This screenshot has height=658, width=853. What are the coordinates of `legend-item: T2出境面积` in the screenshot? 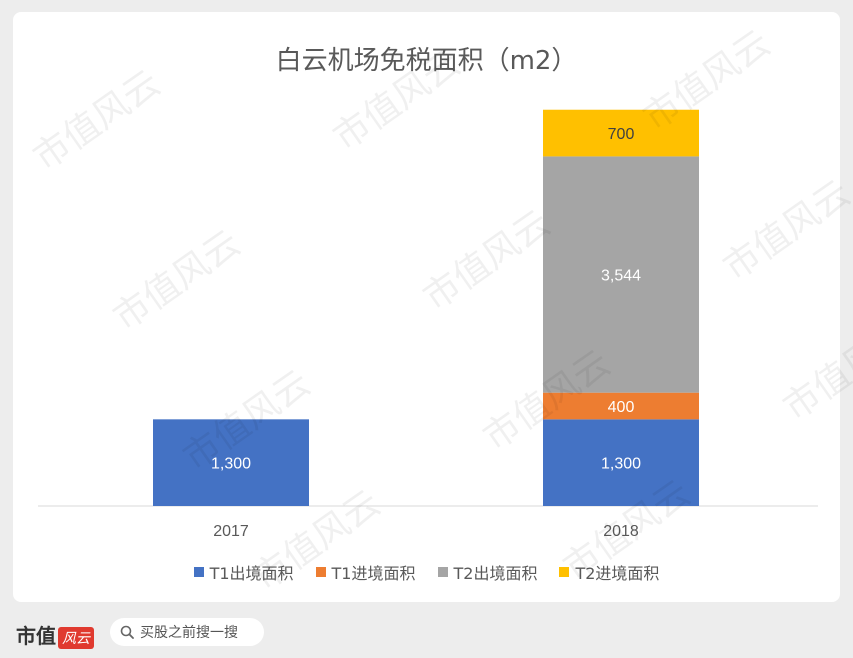 It's located at (487, 572).